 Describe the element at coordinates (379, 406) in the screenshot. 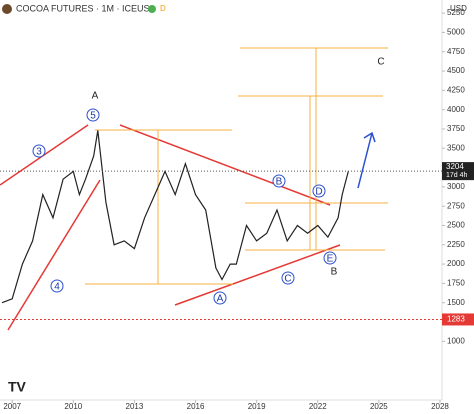

I see `x-tick-label: 2025` at that location.